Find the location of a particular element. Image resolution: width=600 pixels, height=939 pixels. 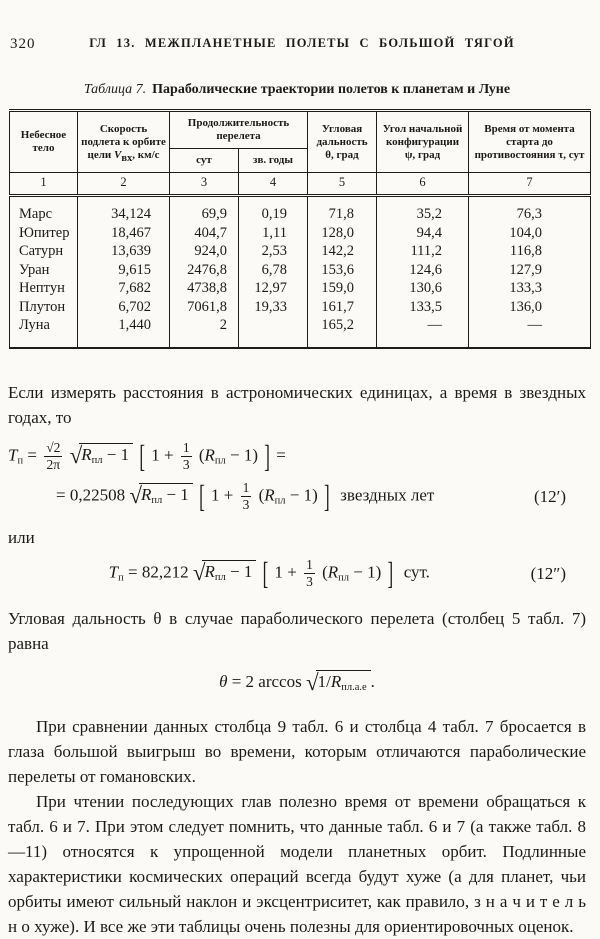

cell-celestial-body: Луна is located at coordinates (43, 332).